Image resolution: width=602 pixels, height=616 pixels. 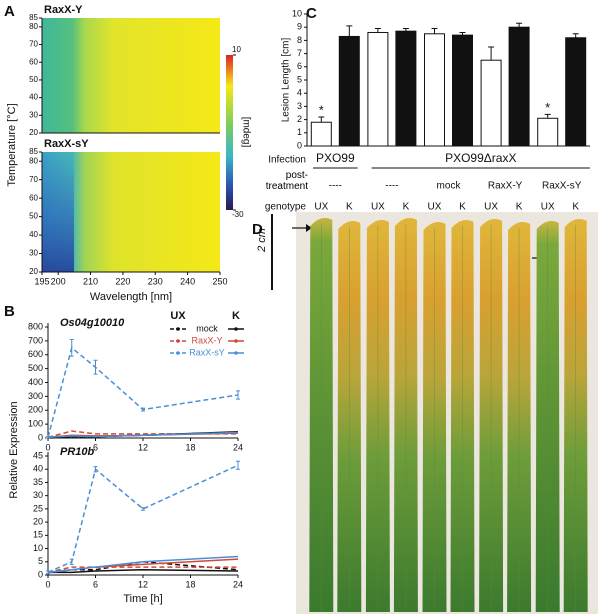 What do you see at coordinates (286, 80) in the screenshot?
I see `y-axis-label: Lesion Length [cm]` at bounding box center [286, 80].